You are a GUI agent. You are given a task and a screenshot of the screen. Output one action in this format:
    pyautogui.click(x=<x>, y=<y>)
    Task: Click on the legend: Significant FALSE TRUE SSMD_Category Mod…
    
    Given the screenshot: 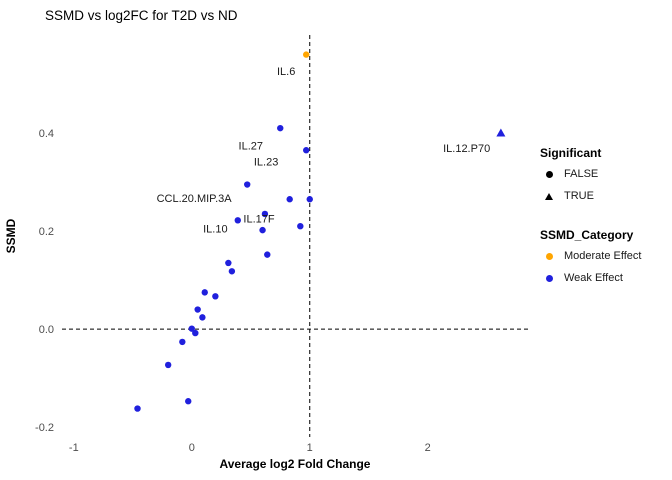 What is the action you would take?
    pyautogui.click(x=604, y=228)
    